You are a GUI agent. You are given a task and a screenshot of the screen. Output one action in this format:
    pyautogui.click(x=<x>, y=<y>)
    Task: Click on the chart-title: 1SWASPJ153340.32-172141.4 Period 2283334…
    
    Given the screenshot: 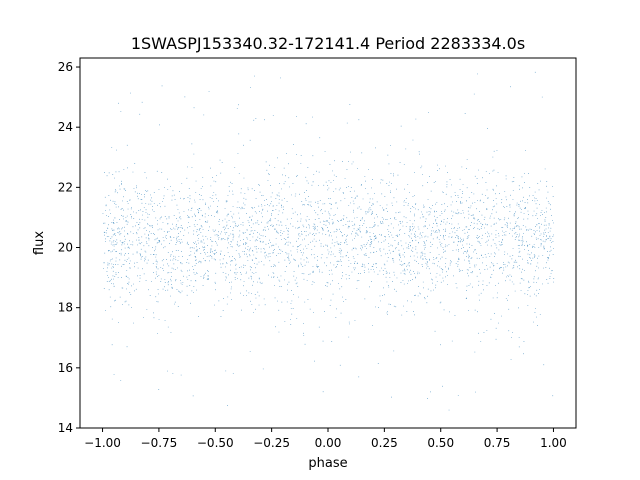 What is the action you would take?
    pyautogui.click(x=328, y=43)
    